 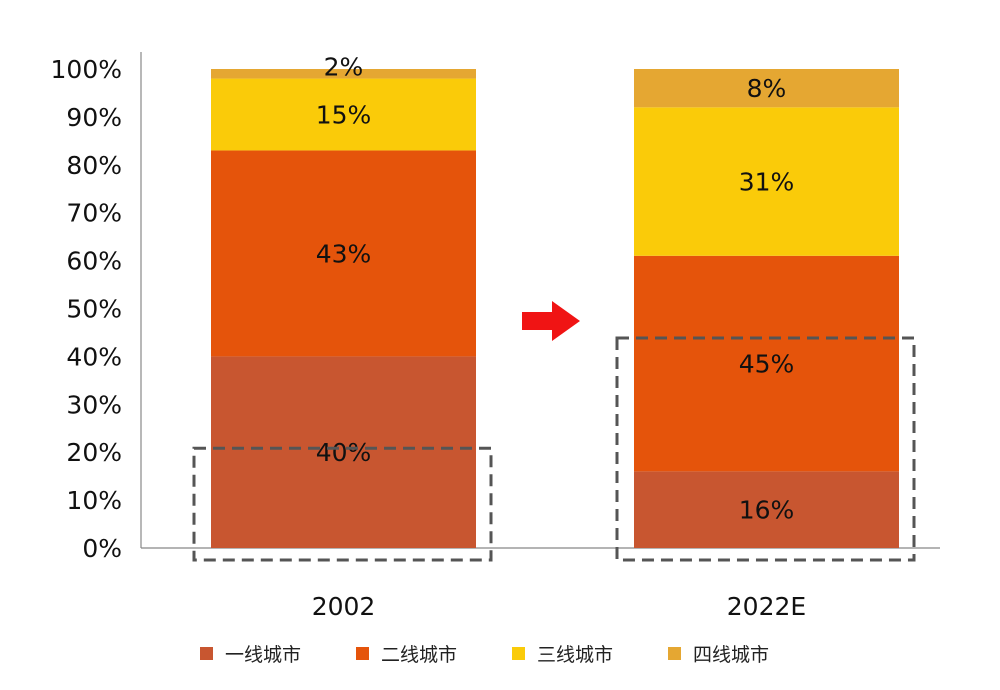 I want to click on legend-item: 二线城市, so click(x=406, y=653).